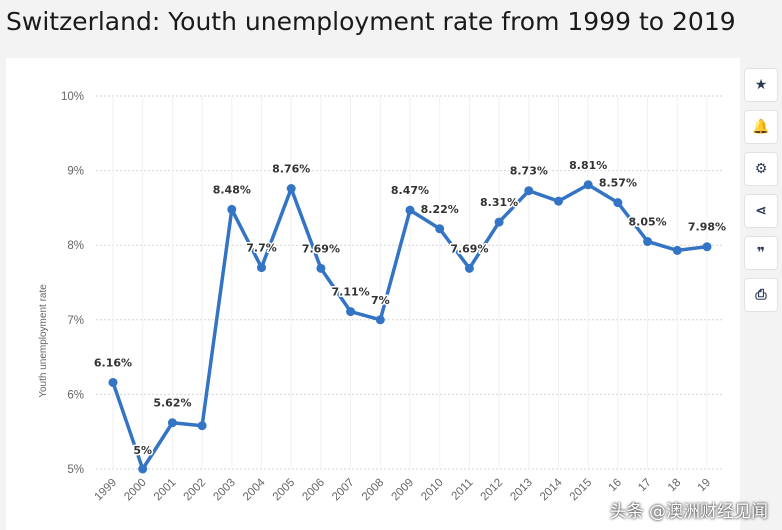 Image resolution: width=782 pixels, height=530 pixels. I want to click on x-tick-label: 2001, so click(165, 490).